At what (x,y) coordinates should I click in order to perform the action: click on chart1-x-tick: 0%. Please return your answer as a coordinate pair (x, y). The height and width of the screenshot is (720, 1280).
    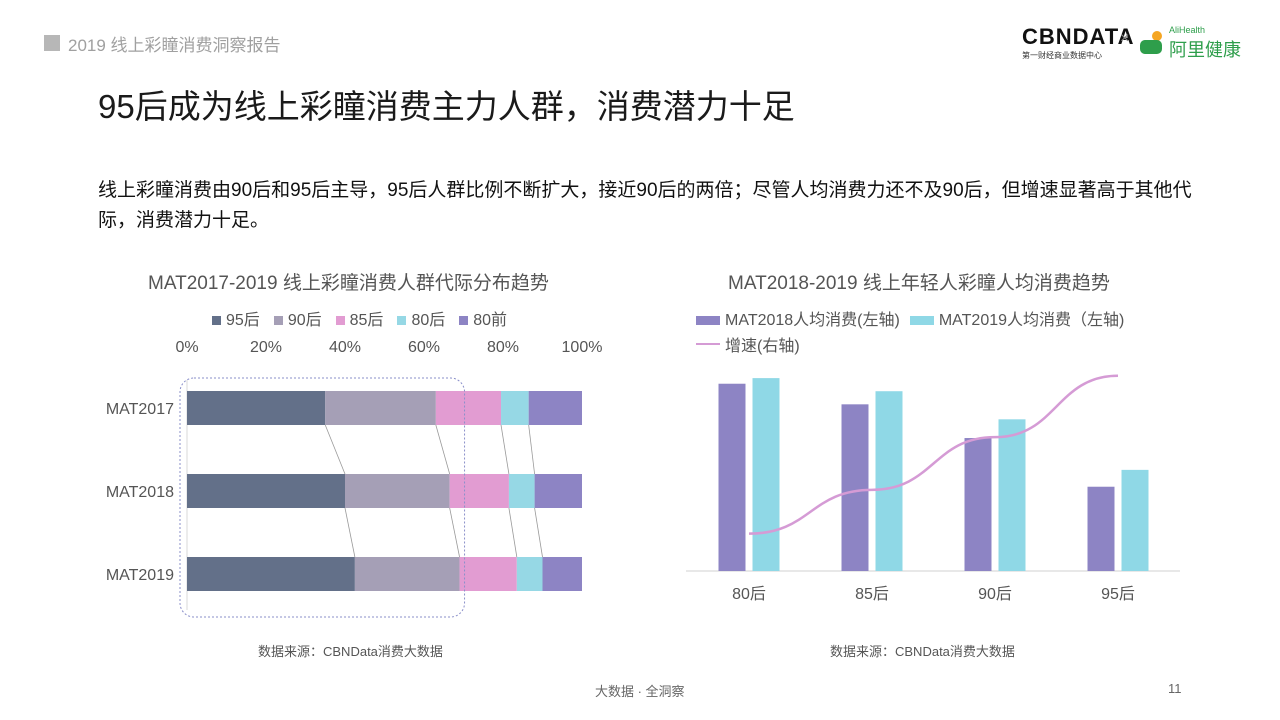
    Looking at the image, I should click on (186, 347).